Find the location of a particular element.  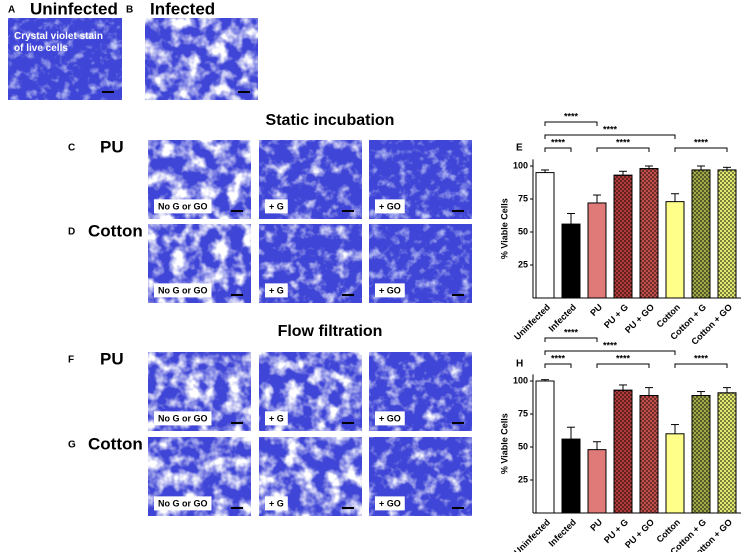

caption: Crystal violet stain of live cells is located at coordinates (58, 42).